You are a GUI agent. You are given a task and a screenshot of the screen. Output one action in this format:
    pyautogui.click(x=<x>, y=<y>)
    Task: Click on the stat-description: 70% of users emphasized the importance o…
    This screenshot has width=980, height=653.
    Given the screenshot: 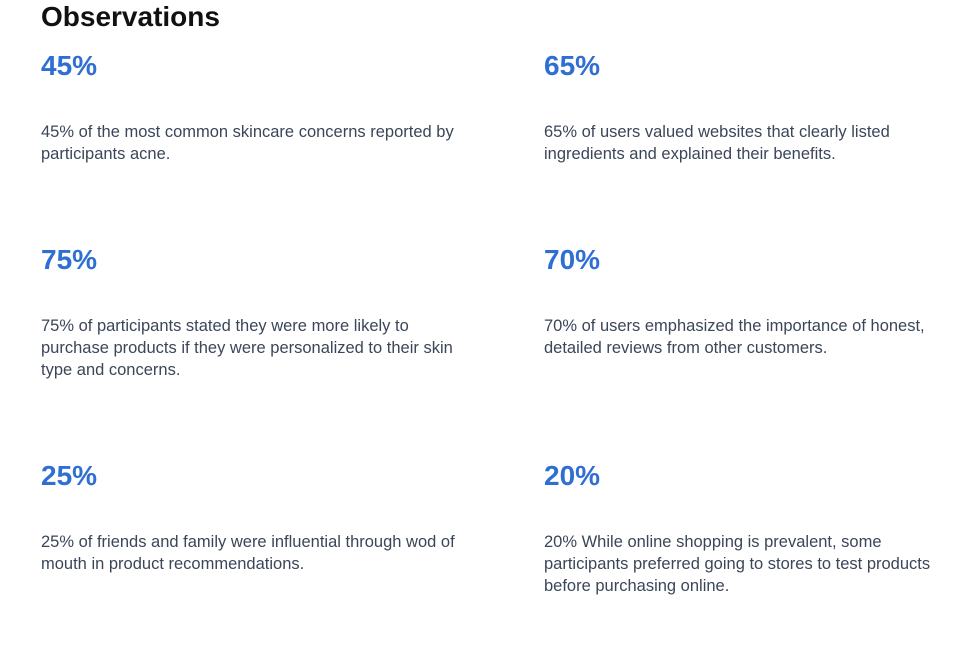 What is the action you would take?
    pyautogui.click(x=734, y=337)
    